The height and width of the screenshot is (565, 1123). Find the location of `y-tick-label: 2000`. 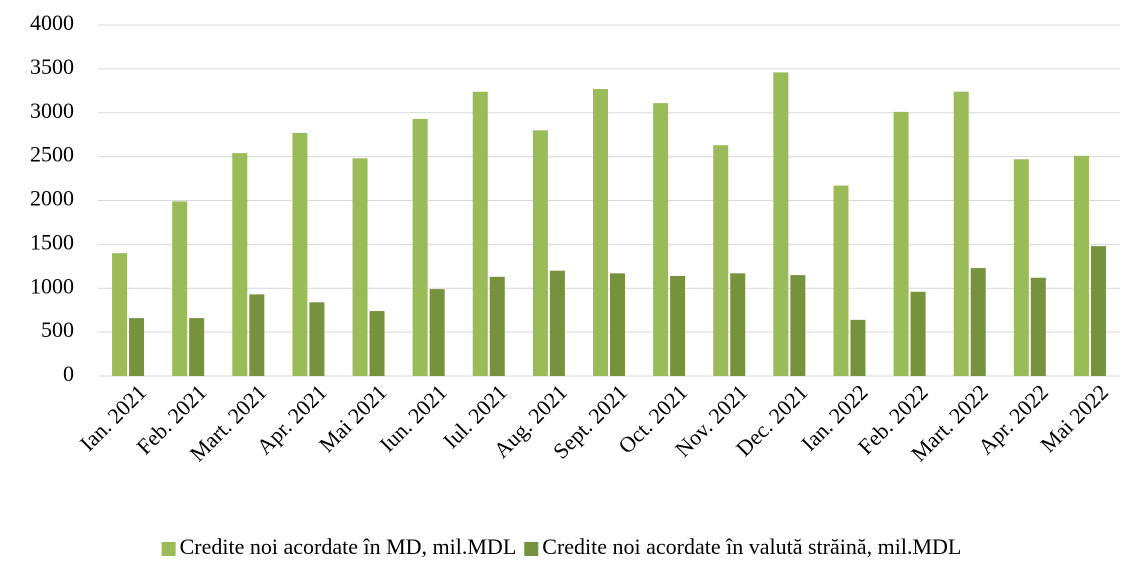

y-tick-label: 2000 is located at coordinates (52, 198).